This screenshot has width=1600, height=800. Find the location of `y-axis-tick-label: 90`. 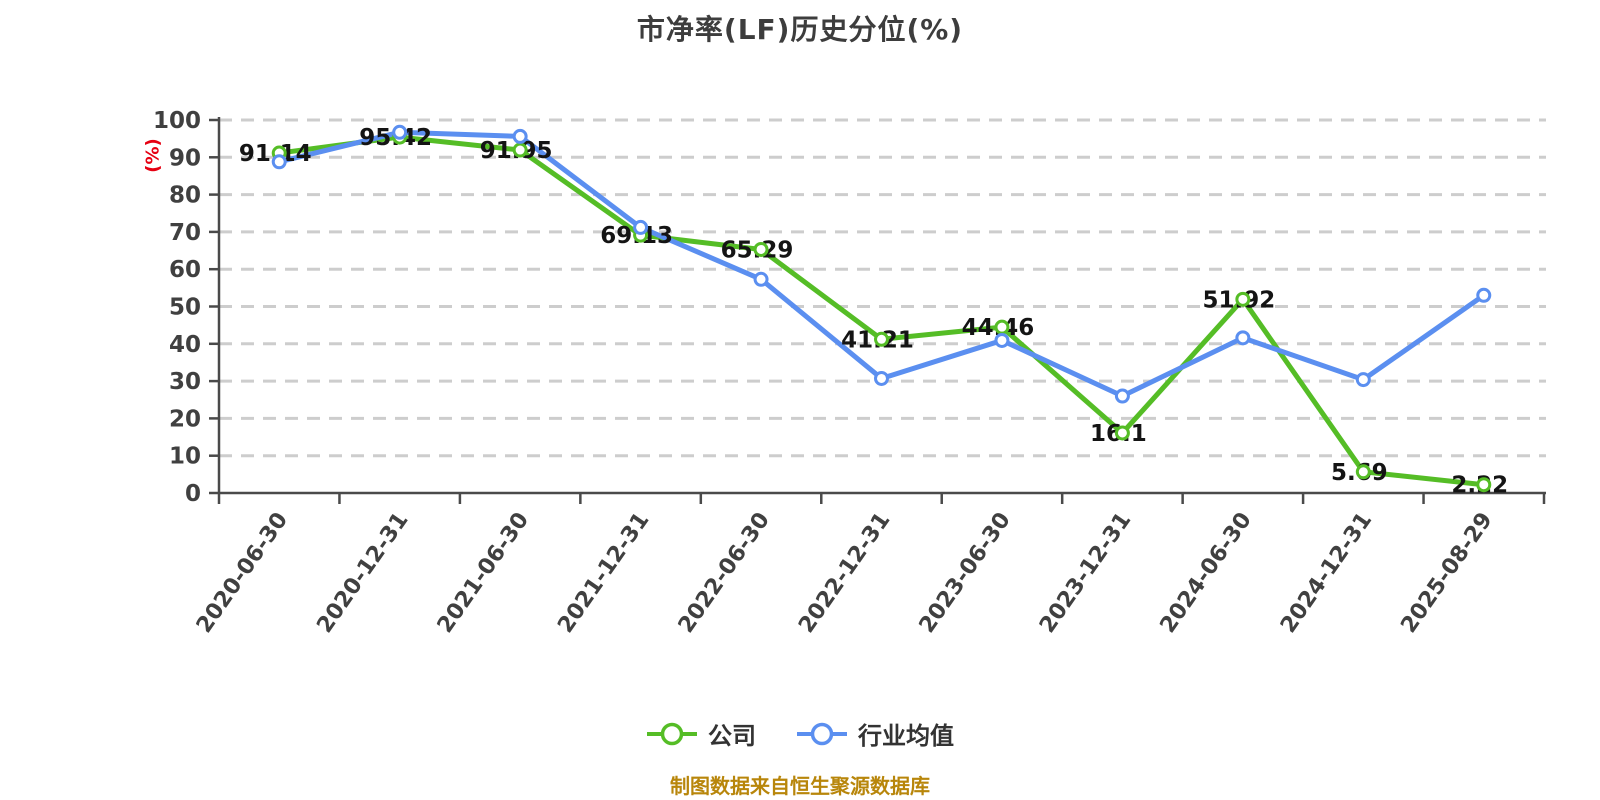

y-axis-tick-label: 90 is located at coordinates (185, 158).